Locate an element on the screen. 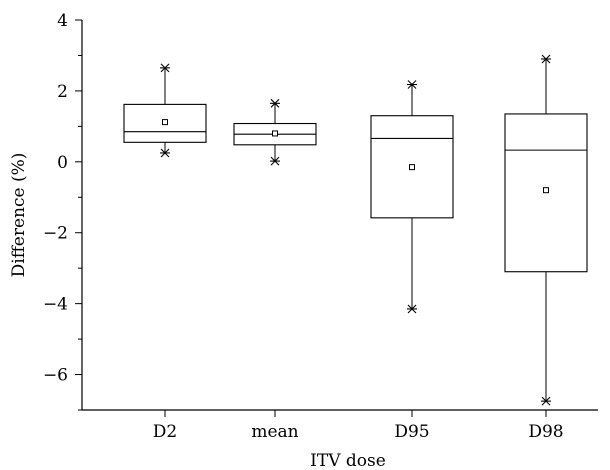 The image size is (610, 470). y-tick-label: −6 is located at coordinates (55, 376).